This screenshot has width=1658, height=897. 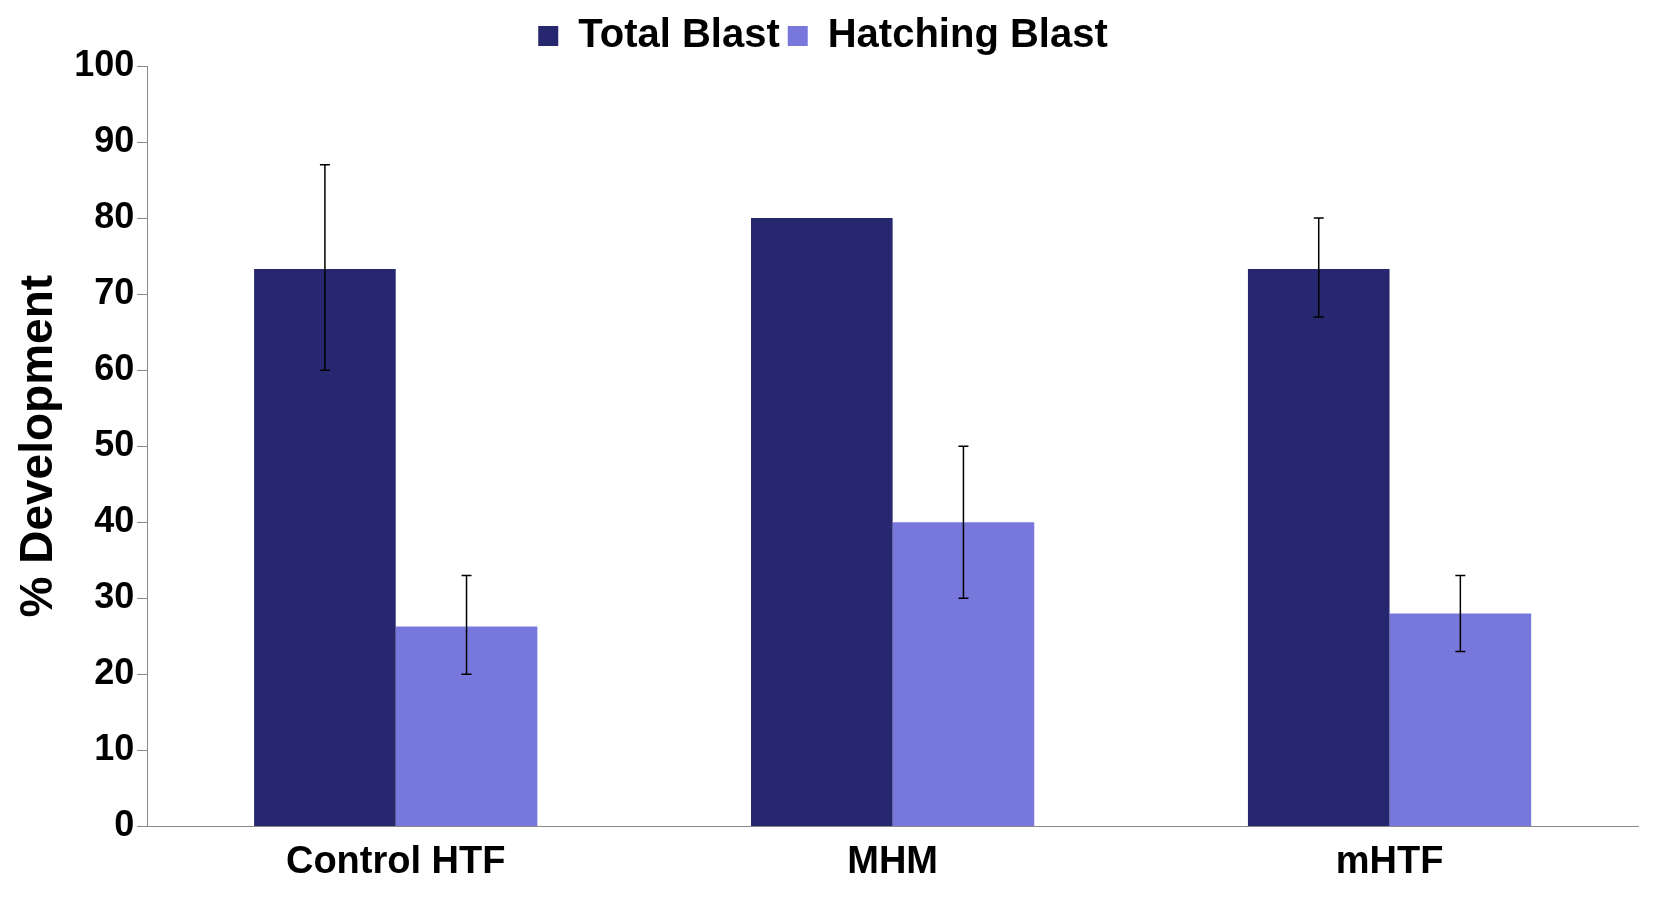 What do you see at coordinates (114, 292) in the screenshot?
I see `y-tick-label: 70` at bounding box center [114, 292].